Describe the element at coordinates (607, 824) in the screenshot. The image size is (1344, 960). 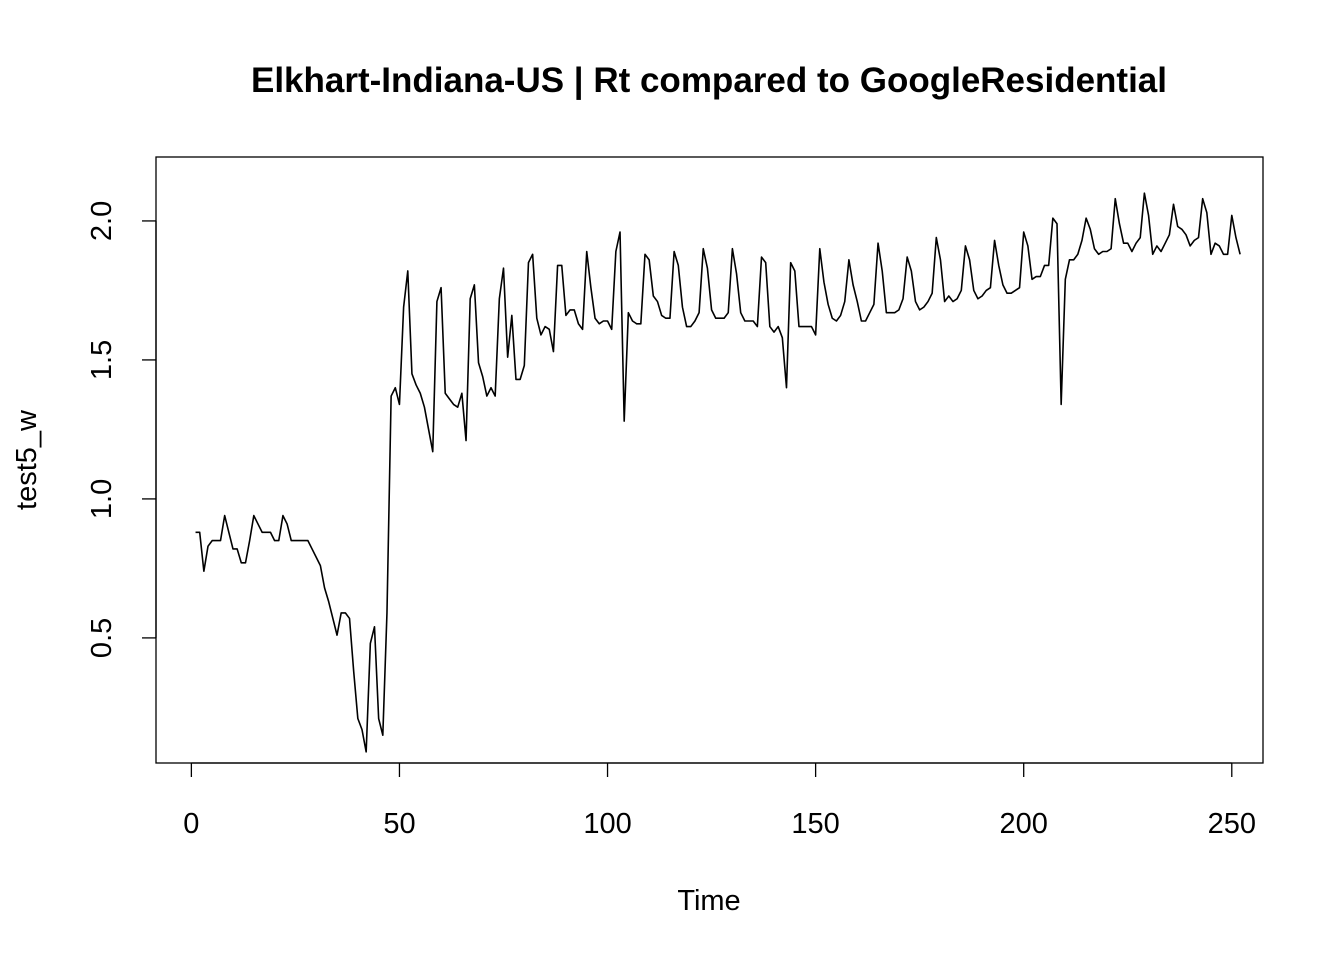
I see `x-tick-label: 100` at that location.